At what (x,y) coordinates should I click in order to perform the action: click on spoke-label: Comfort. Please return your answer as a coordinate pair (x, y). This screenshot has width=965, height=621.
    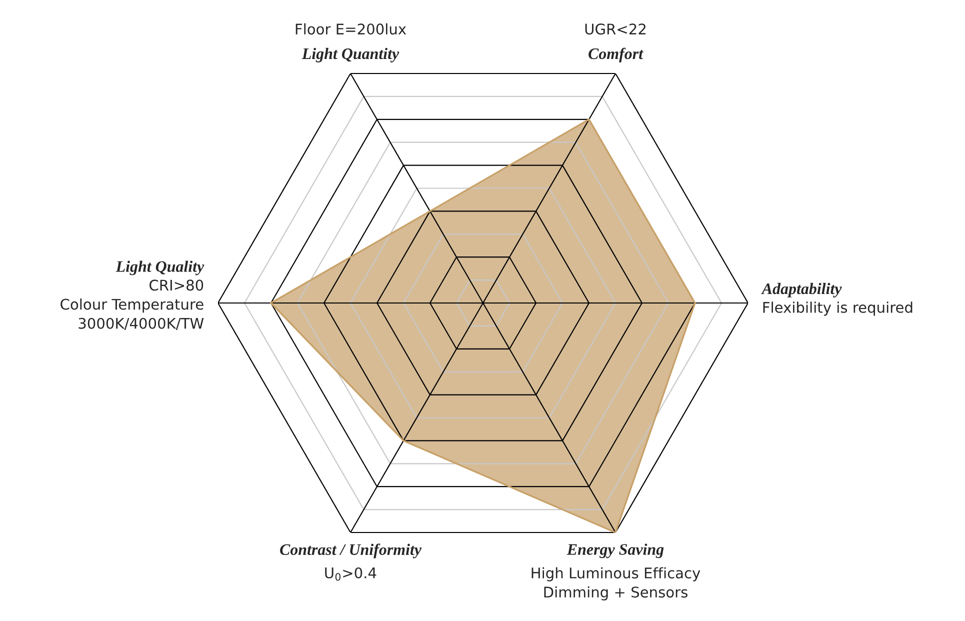
    Looking at the image, I should click on (616, 55).